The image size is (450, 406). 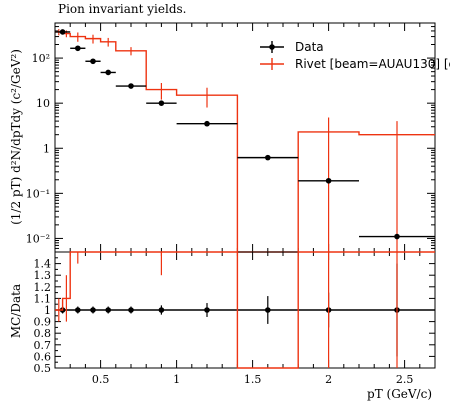 What do you see at coordinates (272, 47) in the screenshot?
I see `legend-data-marker` at bounding box center [272, 47].